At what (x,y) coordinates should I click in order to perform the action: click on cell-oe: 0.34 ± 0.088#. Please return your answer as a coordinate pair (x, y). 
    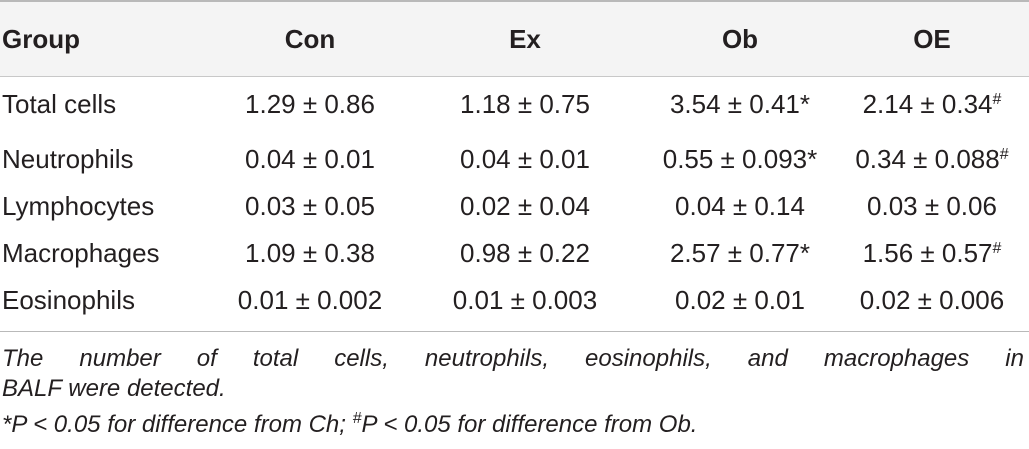
    Looking at the image, I should click on (932, 159).